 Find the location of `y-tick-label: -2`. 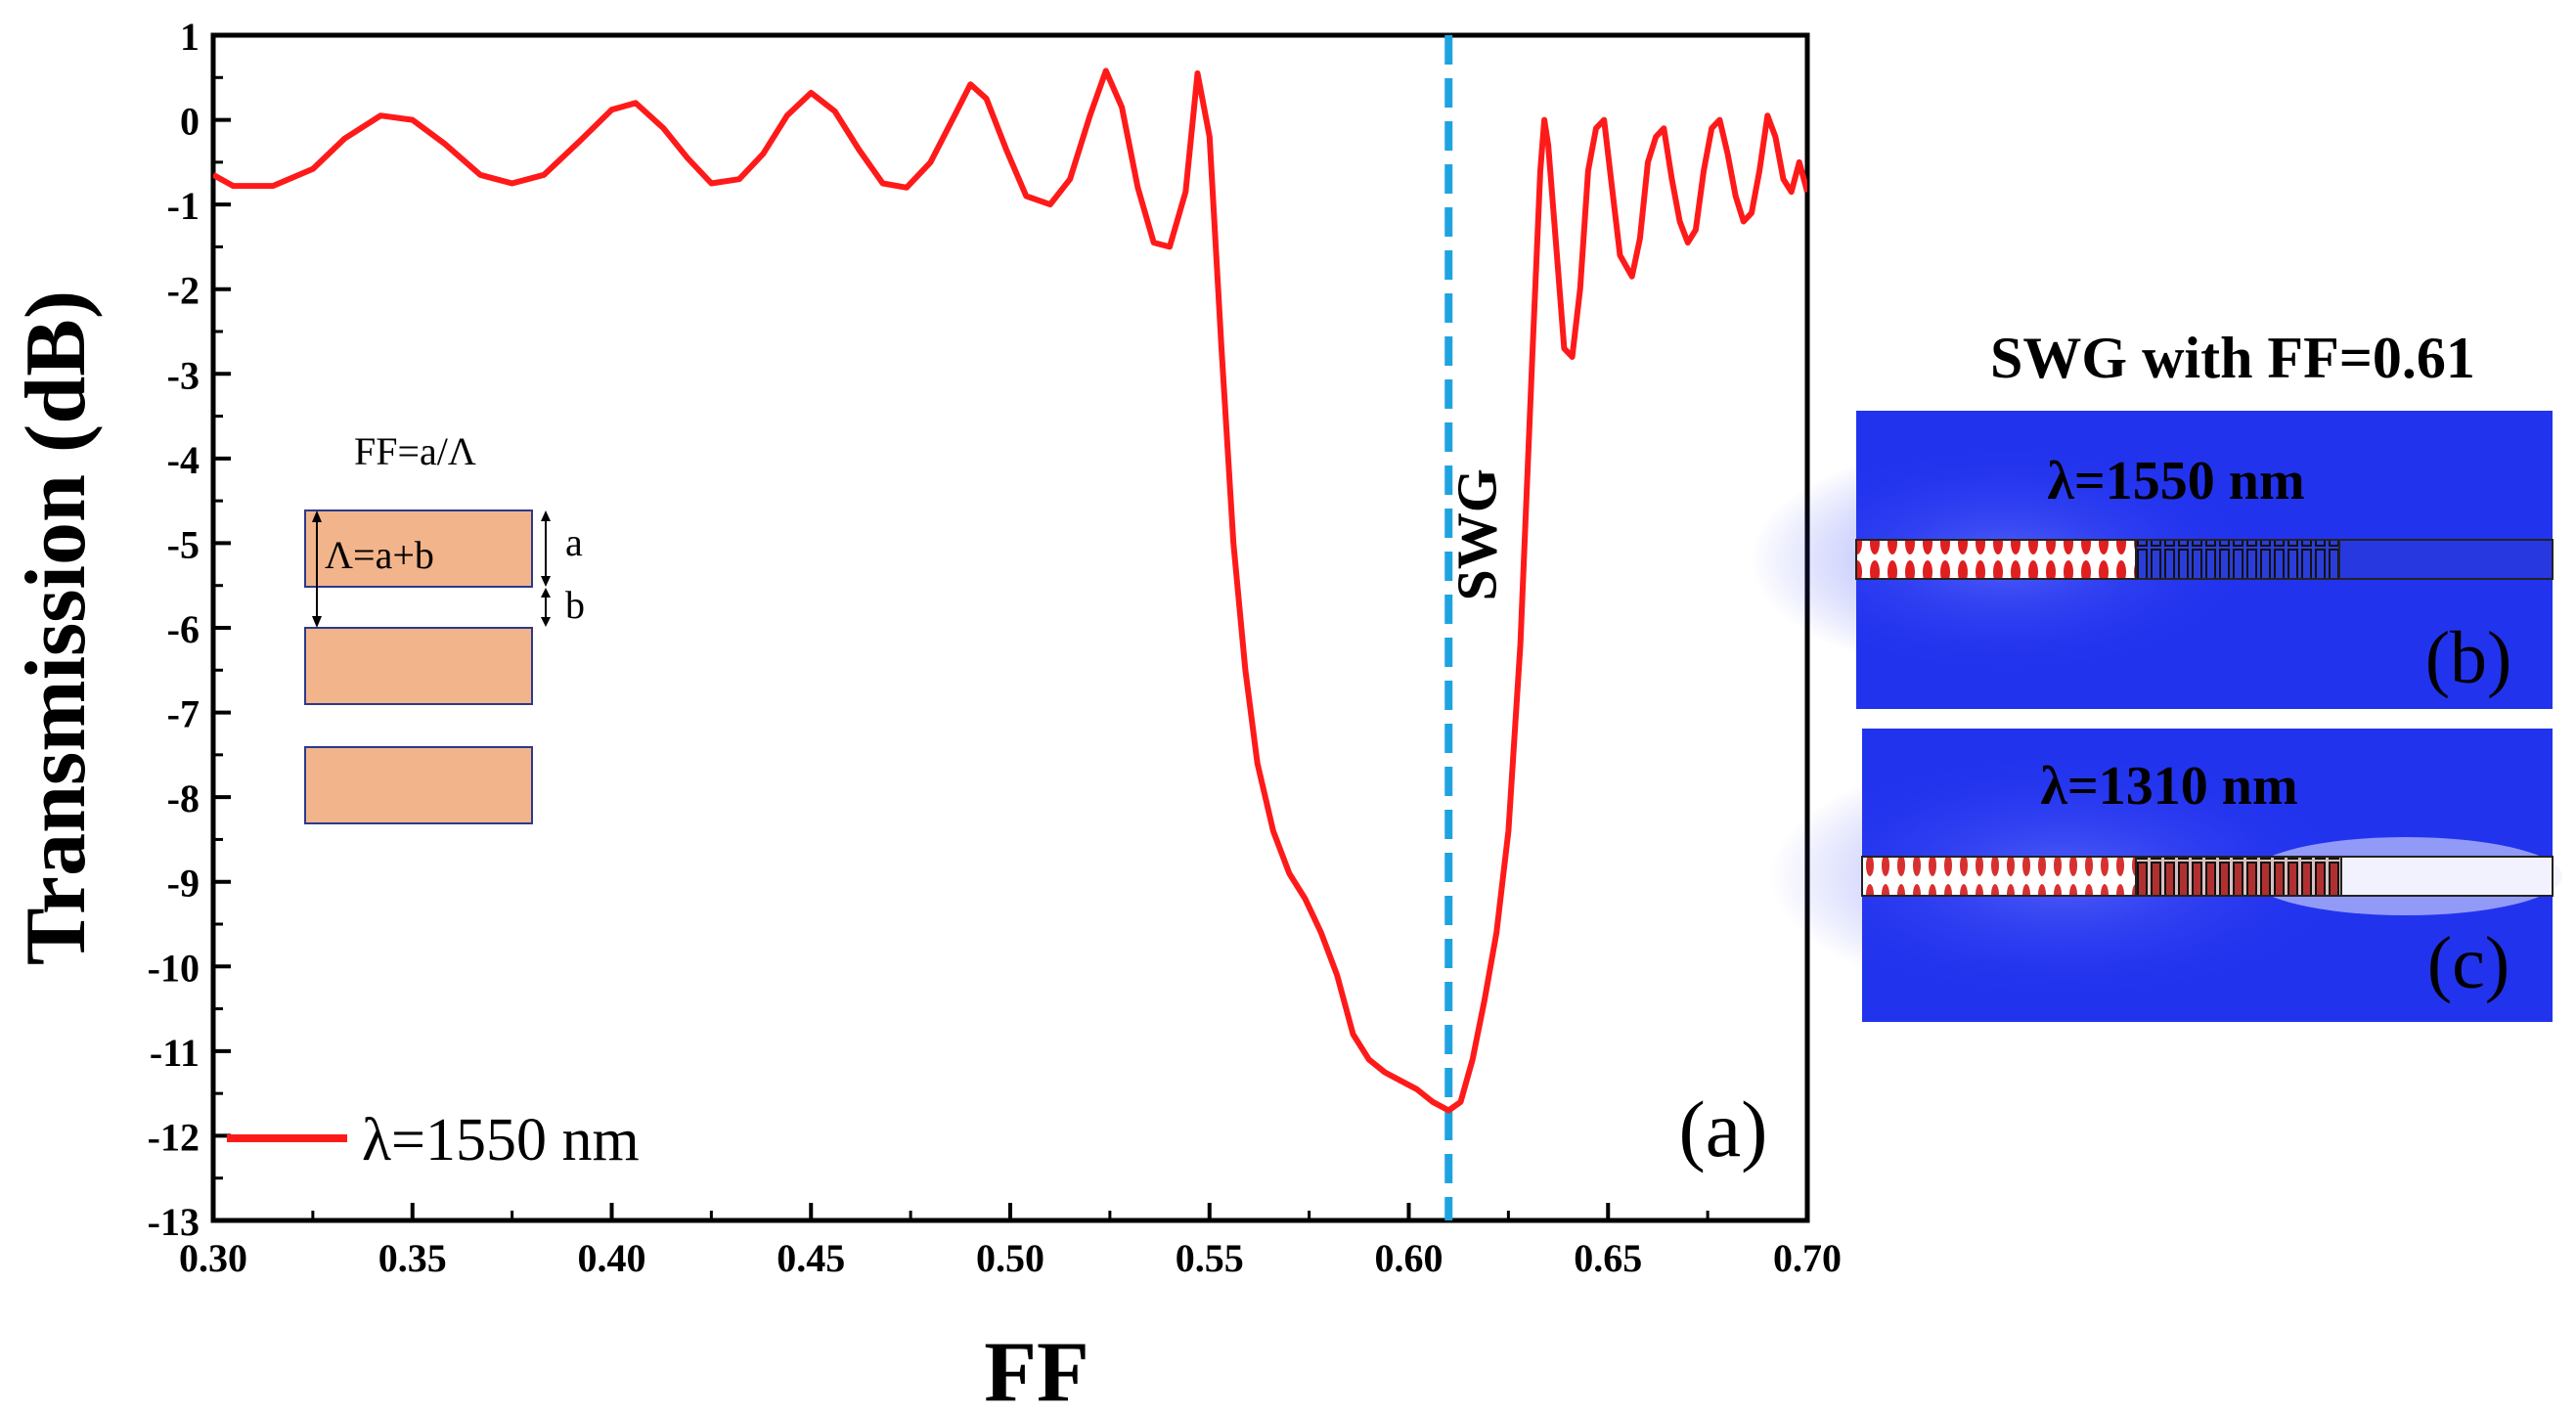

y-tick-label: -2 is located at coordinates (184, 291).